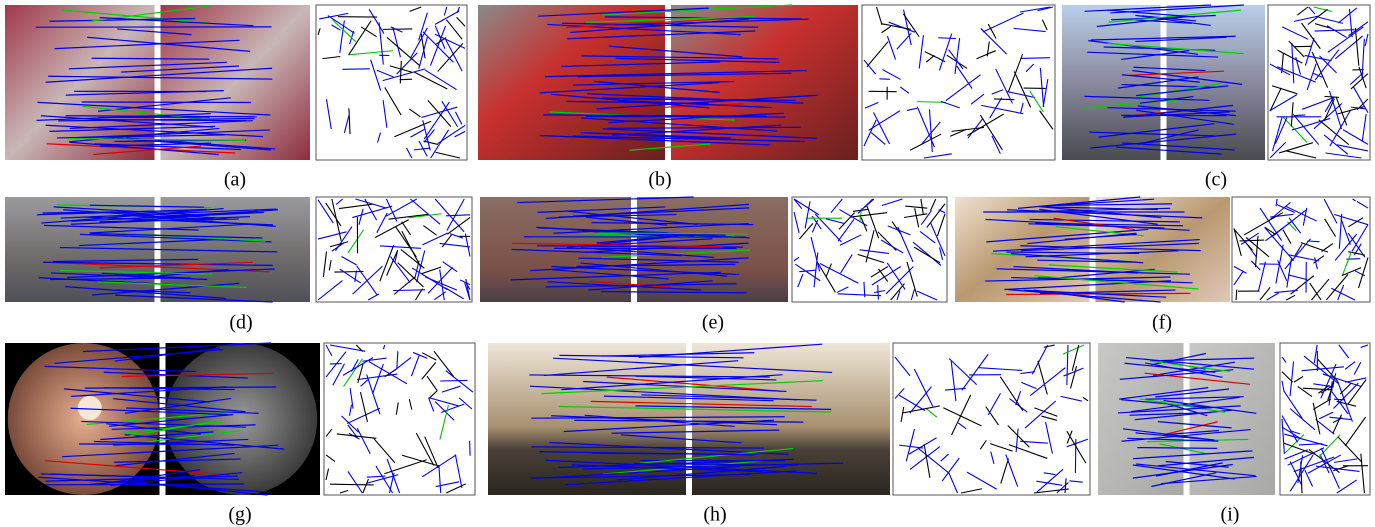 The height and width of the screenshot is (527, 1375). What do you see at coordinates (1092, 249) in the screenshot?
I see `separator` at bounding box center [1092, 249].